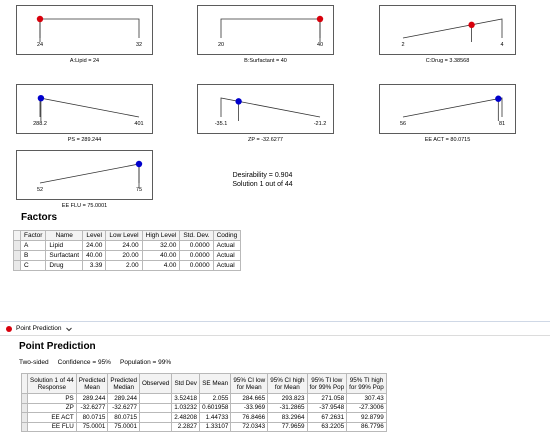 This screenshot has height=435, width=550. What do you see at coordinates (139, 45) in the screenshot?
I see `ramp-high-tick: 32` at bounding box center [139, 45].